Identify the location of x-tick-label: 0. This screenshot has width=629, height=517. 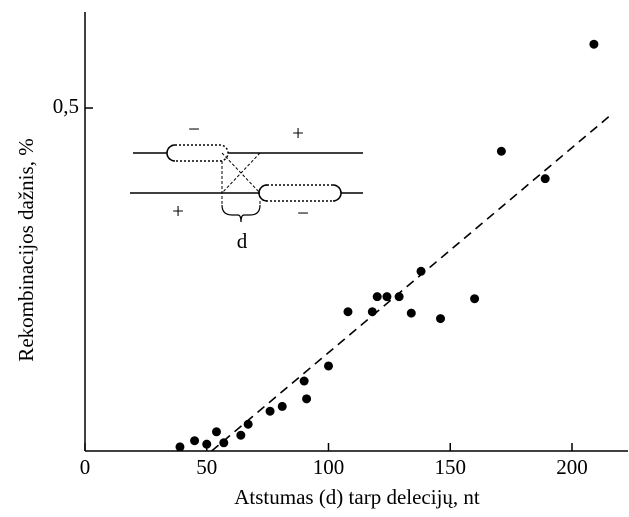
(85, 467).